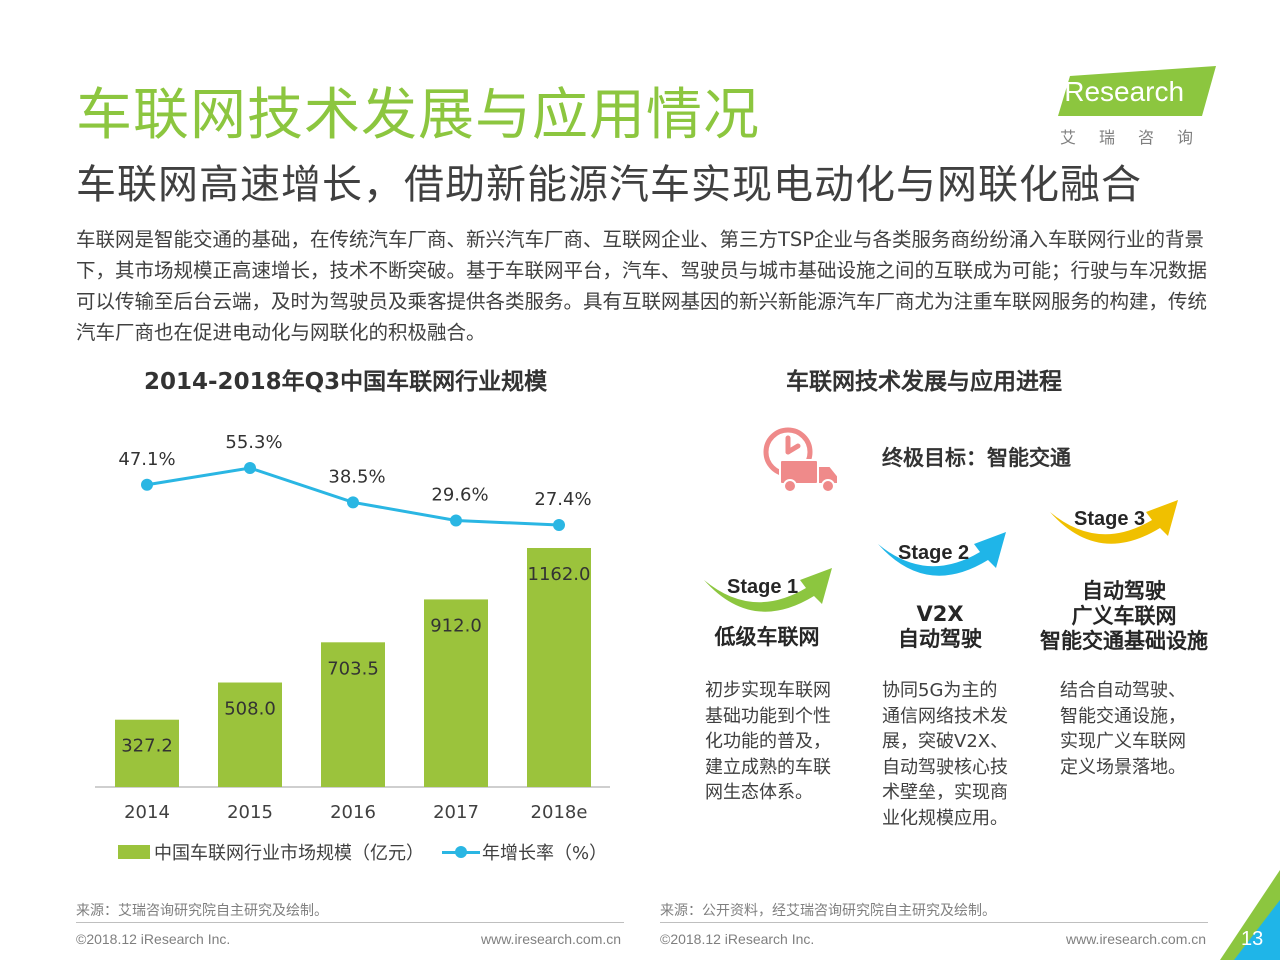 This screenshot has height=960, width=1280. Describe the element at coordinates (1124, 591) in the screenshot. I see `stage-3-name-line: 自动驾驶` at that location.